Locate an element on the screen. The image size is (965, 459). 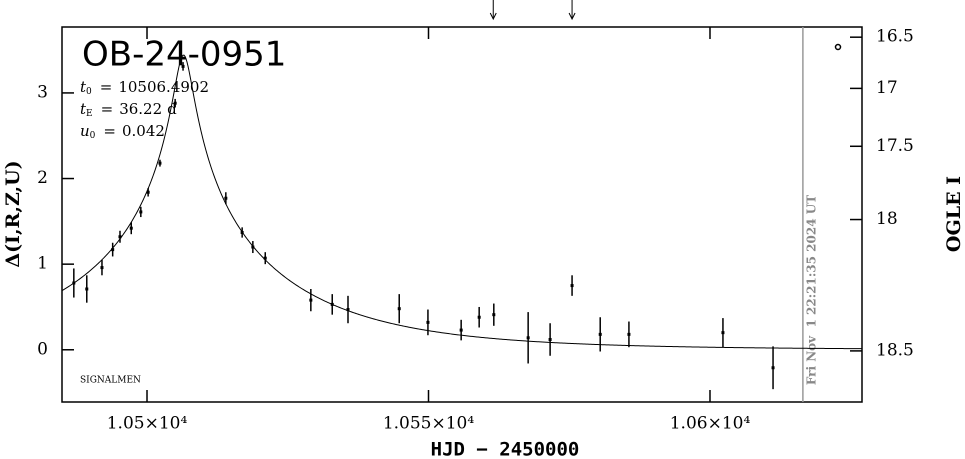
y2-axis-label: OGLE I is located at coordinates (954, 214).